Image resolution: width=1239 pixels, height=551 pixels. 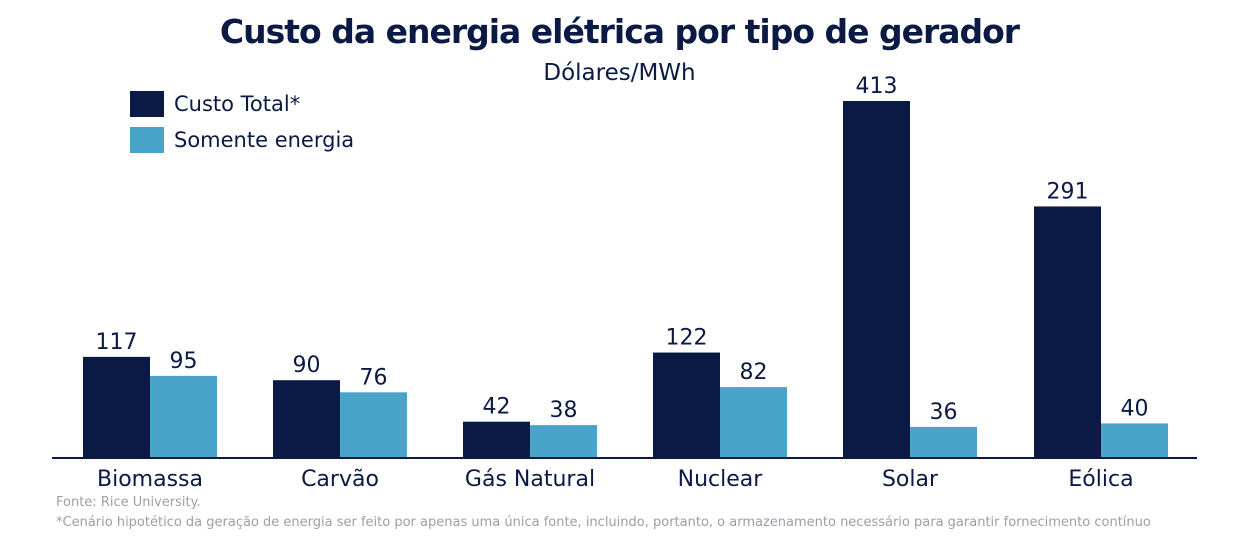 I want to click on source-note: Fonte: Rice University., so click(x=128, y=502).